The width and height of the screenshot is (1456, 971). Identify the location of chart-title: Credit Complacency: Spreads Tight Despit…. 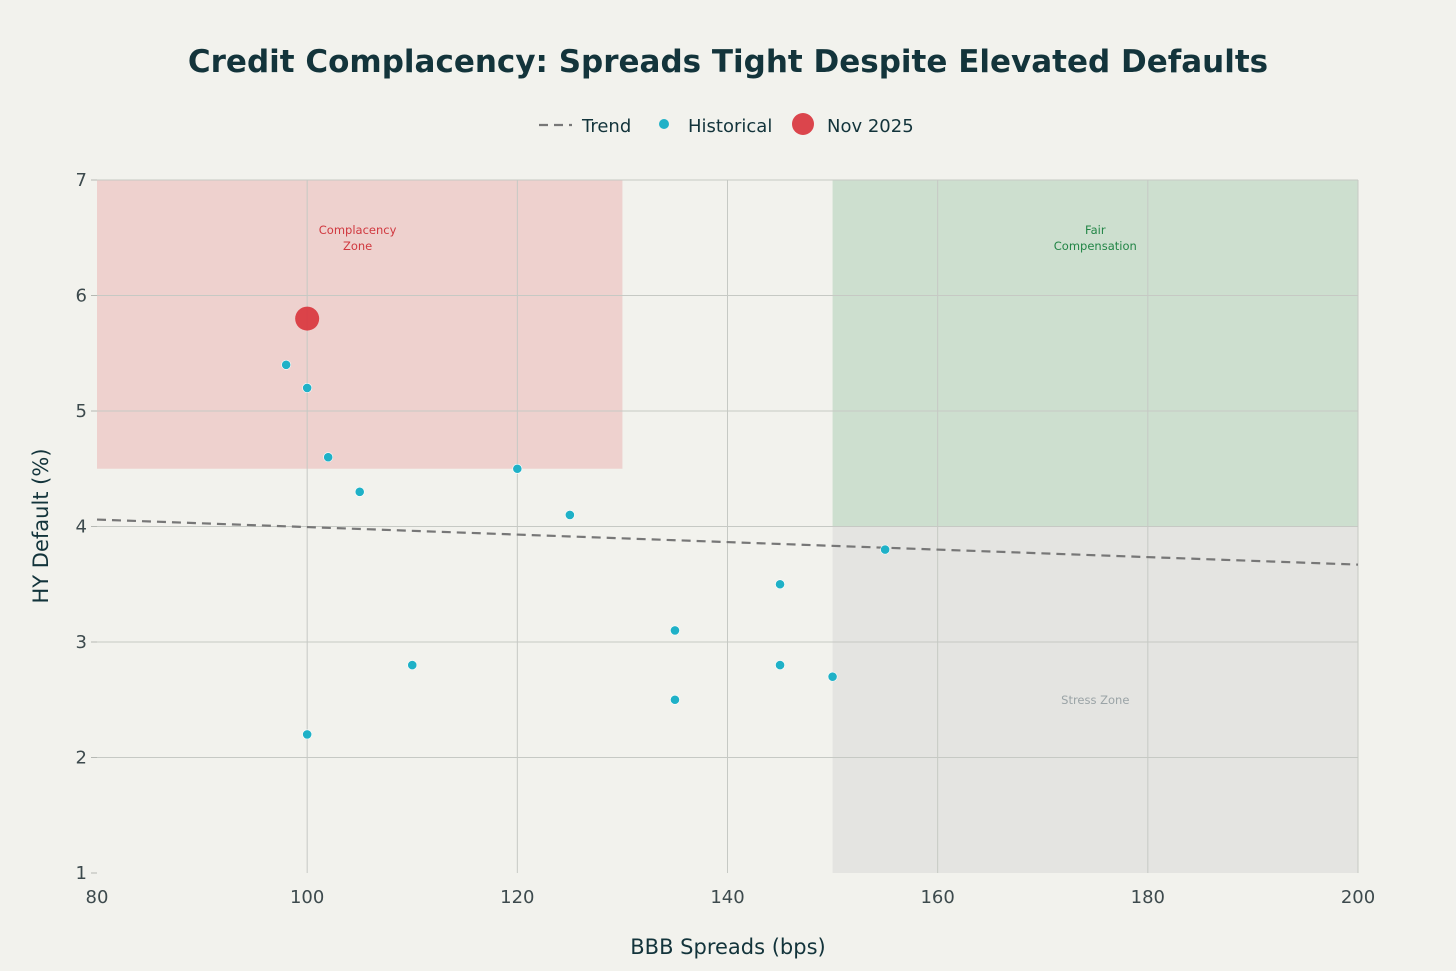
(728, 62).